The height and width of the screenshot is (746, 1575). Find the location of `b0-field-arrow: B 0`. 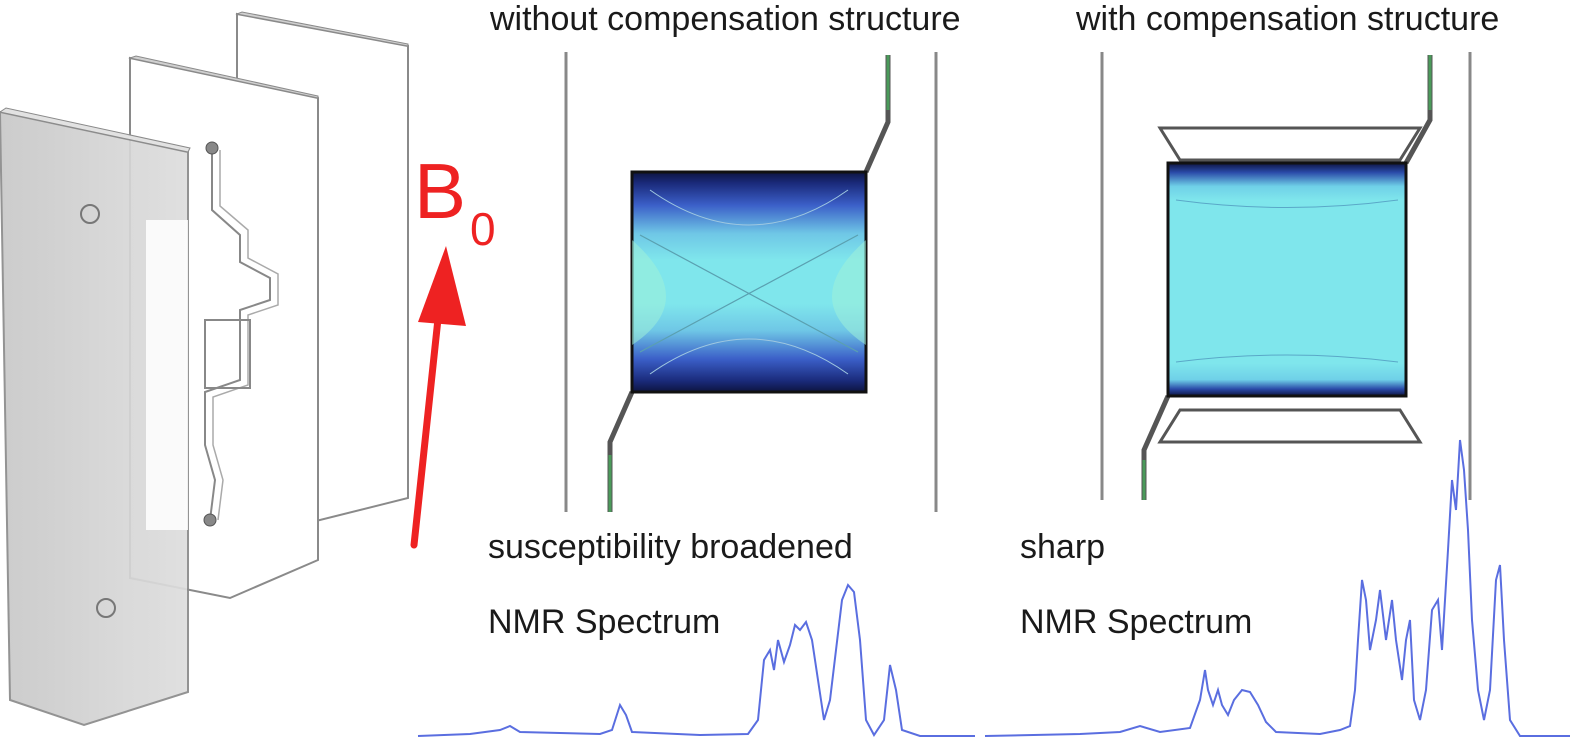

b0-field-arrow: B 0 is located at coordinates (453, 348).